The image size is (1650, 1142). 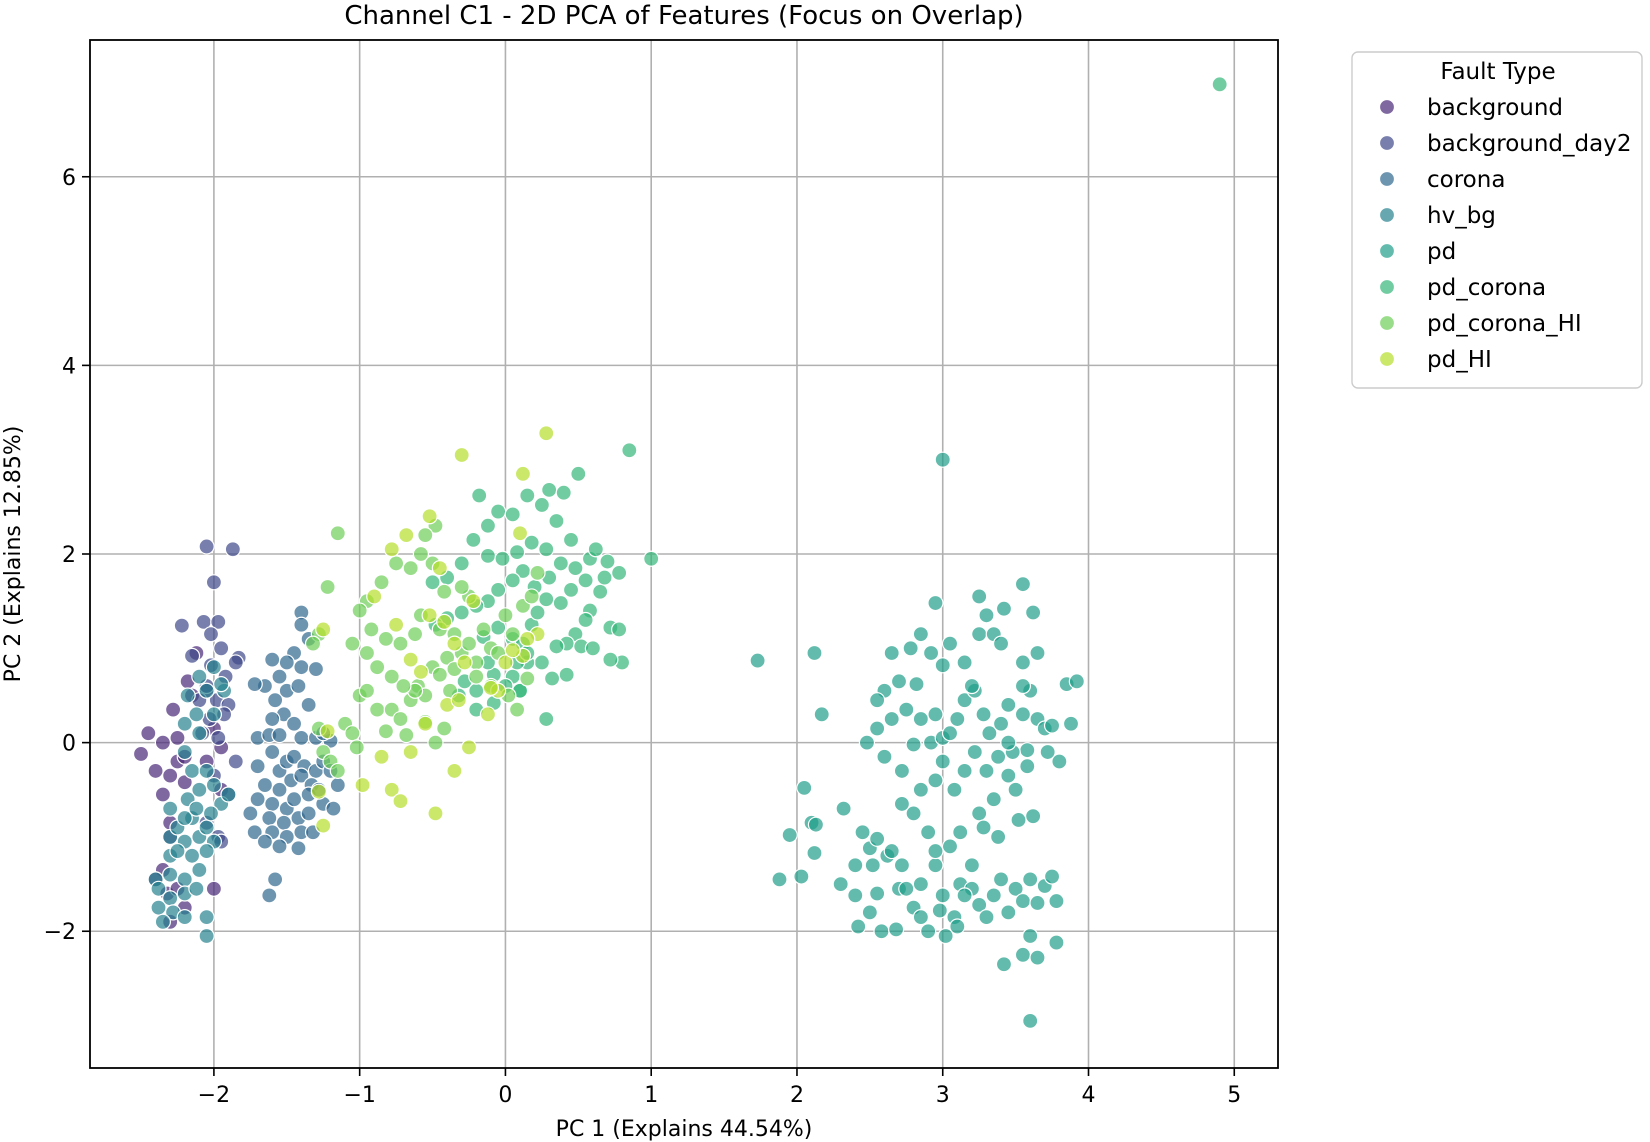 I want to click on legend-box, so click(x=1497, y=220).